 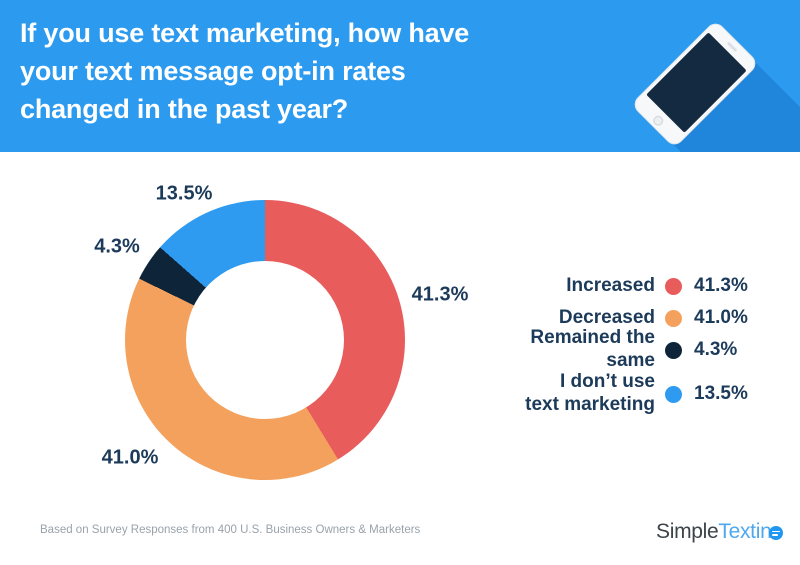 I want to click on slice-label-remained: 4.3%, so click(x=117, y=246).